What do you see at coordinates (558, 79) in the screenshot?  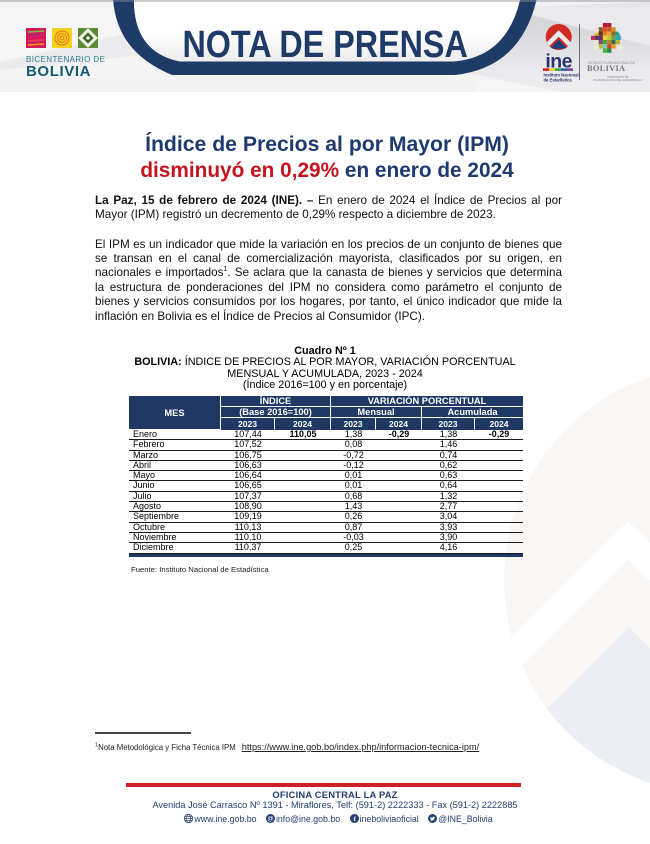 I see `svg-text: de Estadística` at bounding box center [558, 79].